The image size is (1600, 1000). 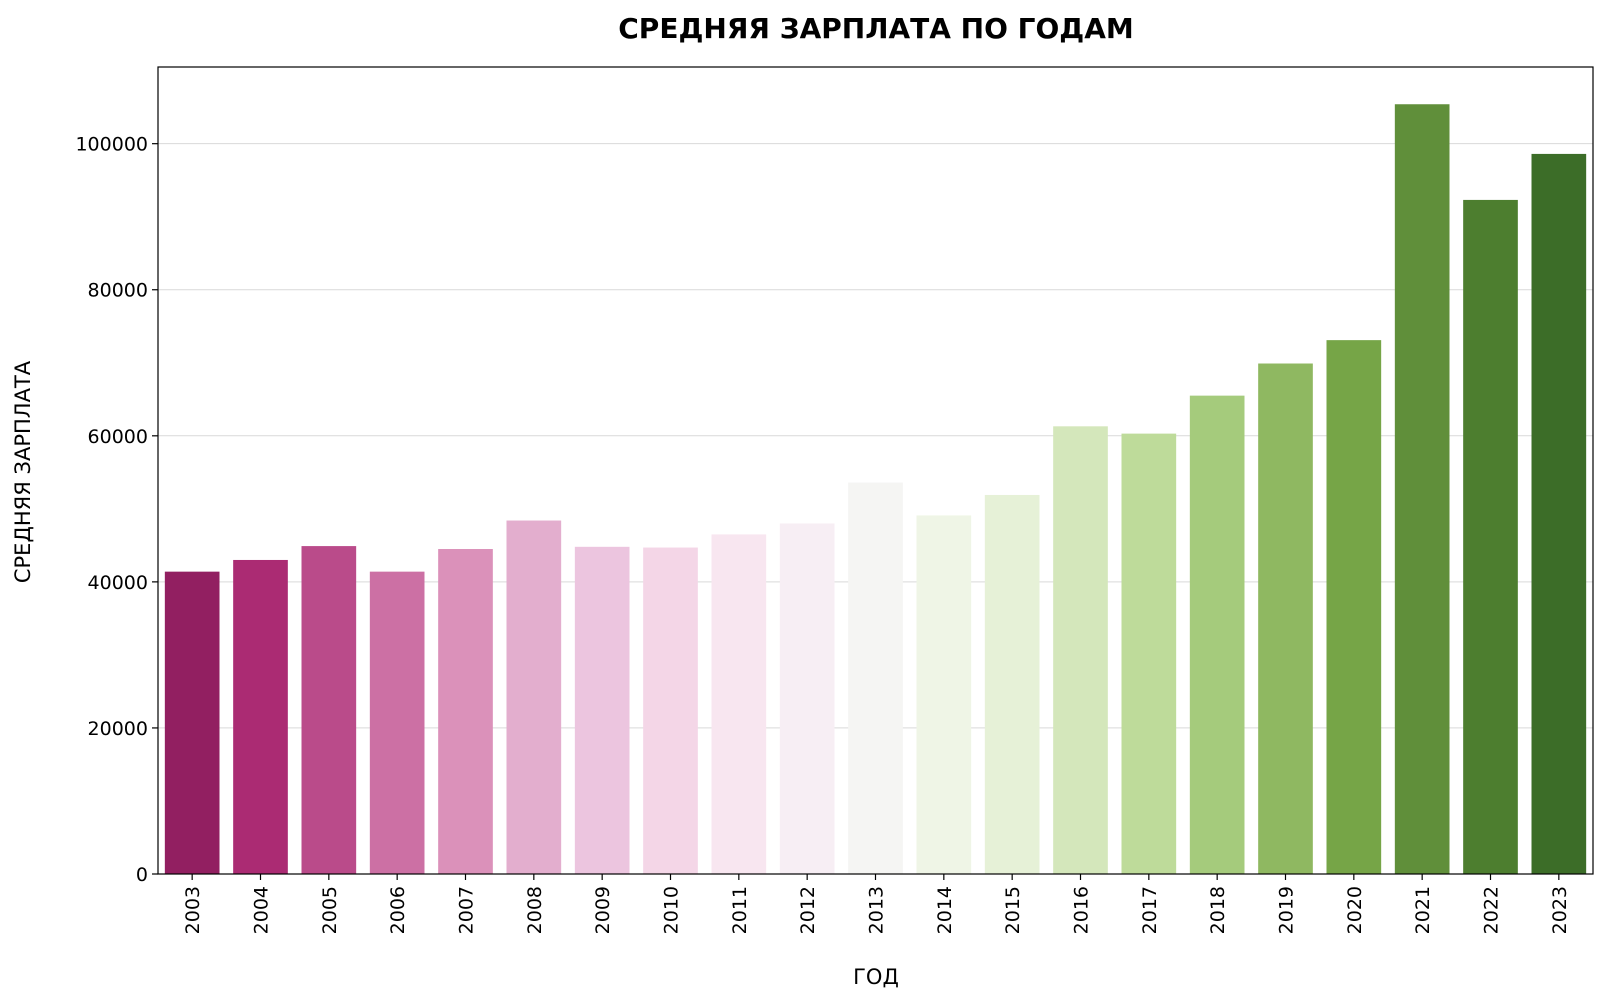 What do you see at coordinates (602, 710) in the screenshot?
I see `bar-2009` at bounding box center [602, 710].